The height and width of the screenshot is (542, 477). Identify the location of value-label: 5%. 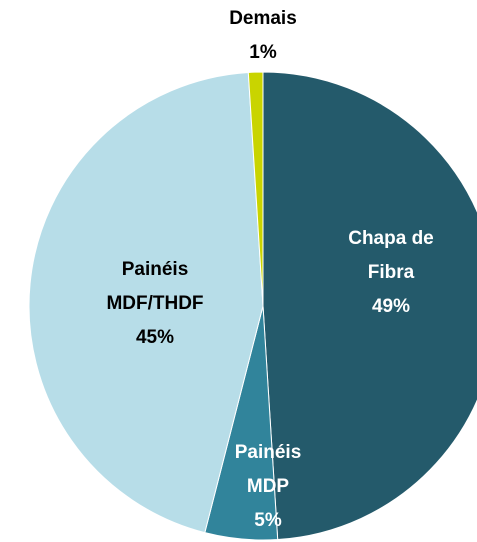
(268, 520).